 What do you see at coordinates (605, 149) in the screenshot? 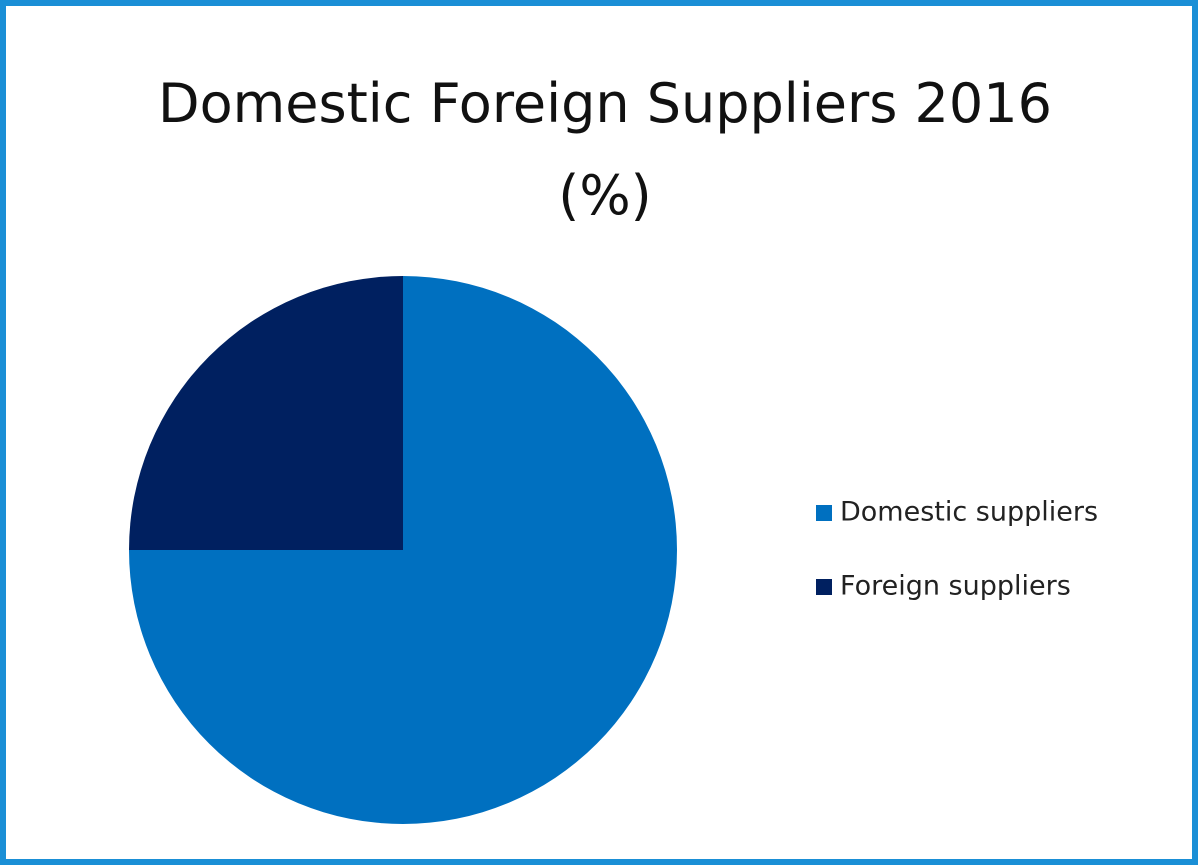
I see `chart-title: Domestic Foreign Suppliers 2016 (%)` at bounding box center [605, 149].